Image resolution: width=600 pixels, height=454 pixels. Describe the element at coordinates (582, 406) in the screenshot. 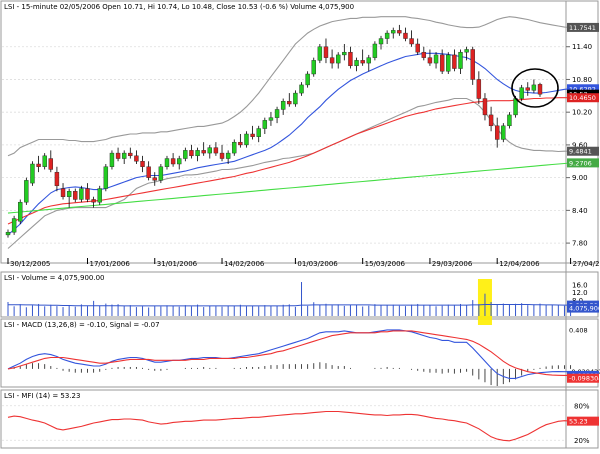

I see `mfi-y-tick-label: 80%` at that location.